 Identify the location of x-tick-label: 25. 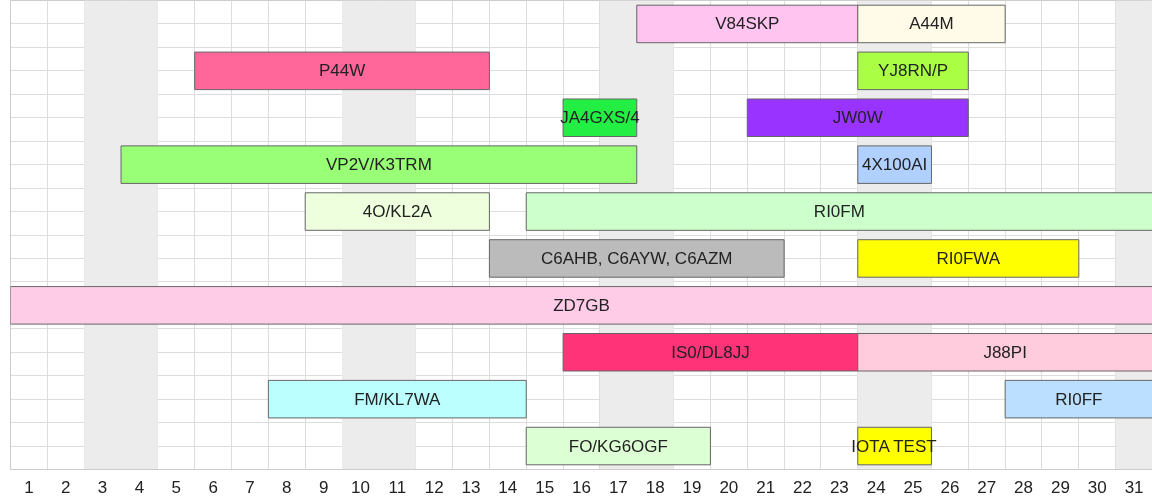
(913, 487).